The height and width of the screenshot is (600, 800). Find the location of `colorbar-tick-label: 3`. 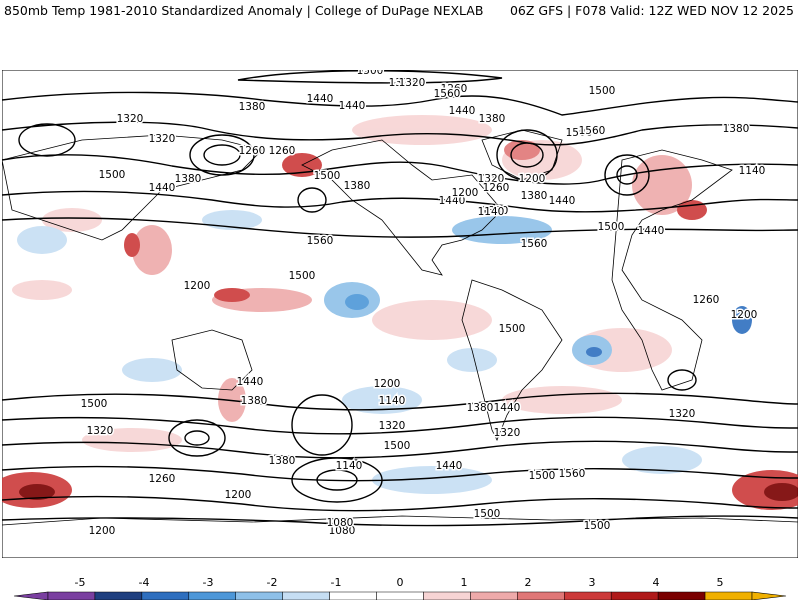

colorbar-tick-label: 3 is located at coordinates (592, 582).